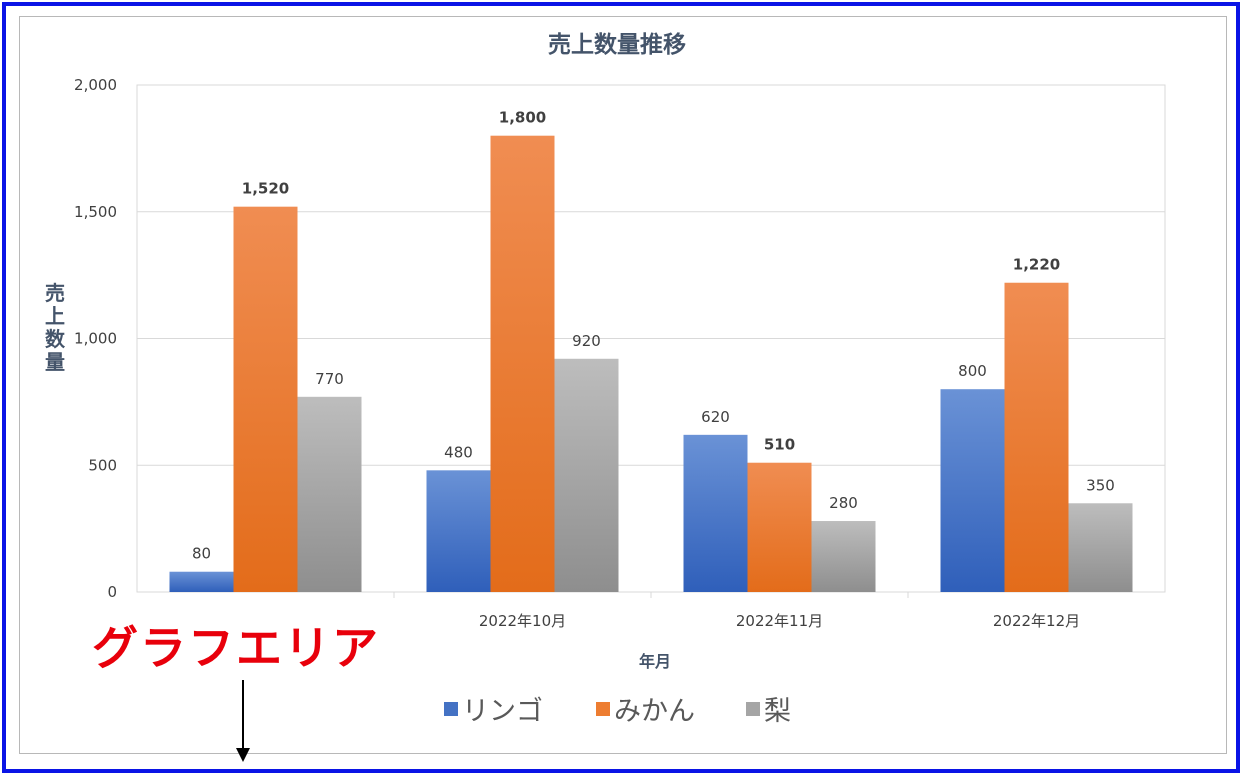 This screenshot has height=775, width=1240. What do you see at coordinates (972, 371) in the screenshot?
I see `data-label: 800` at bounding box center [972, 371].